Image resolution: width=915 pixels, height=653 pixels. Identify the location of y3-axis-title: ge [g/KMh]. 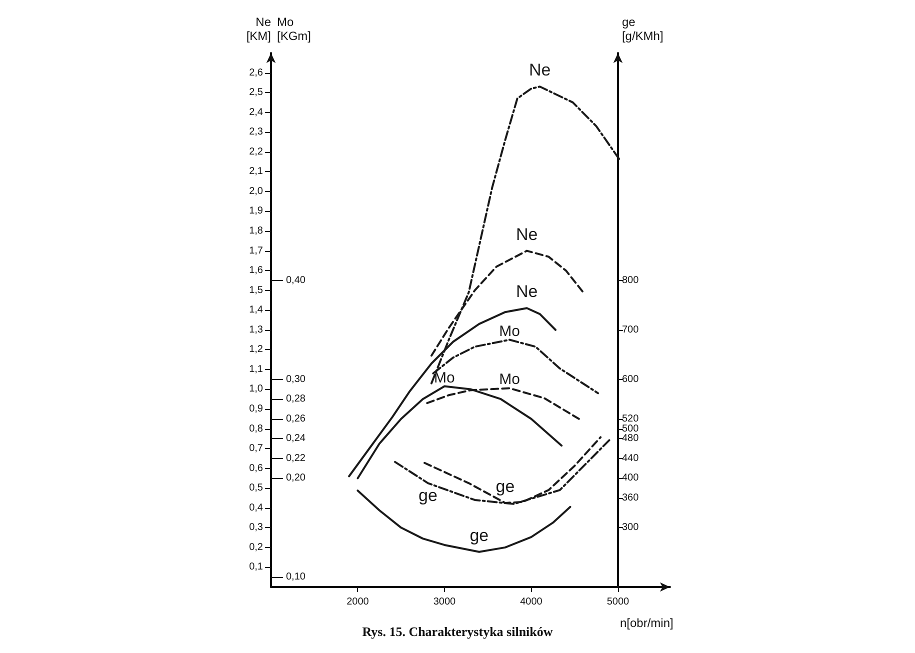
(643, 29).